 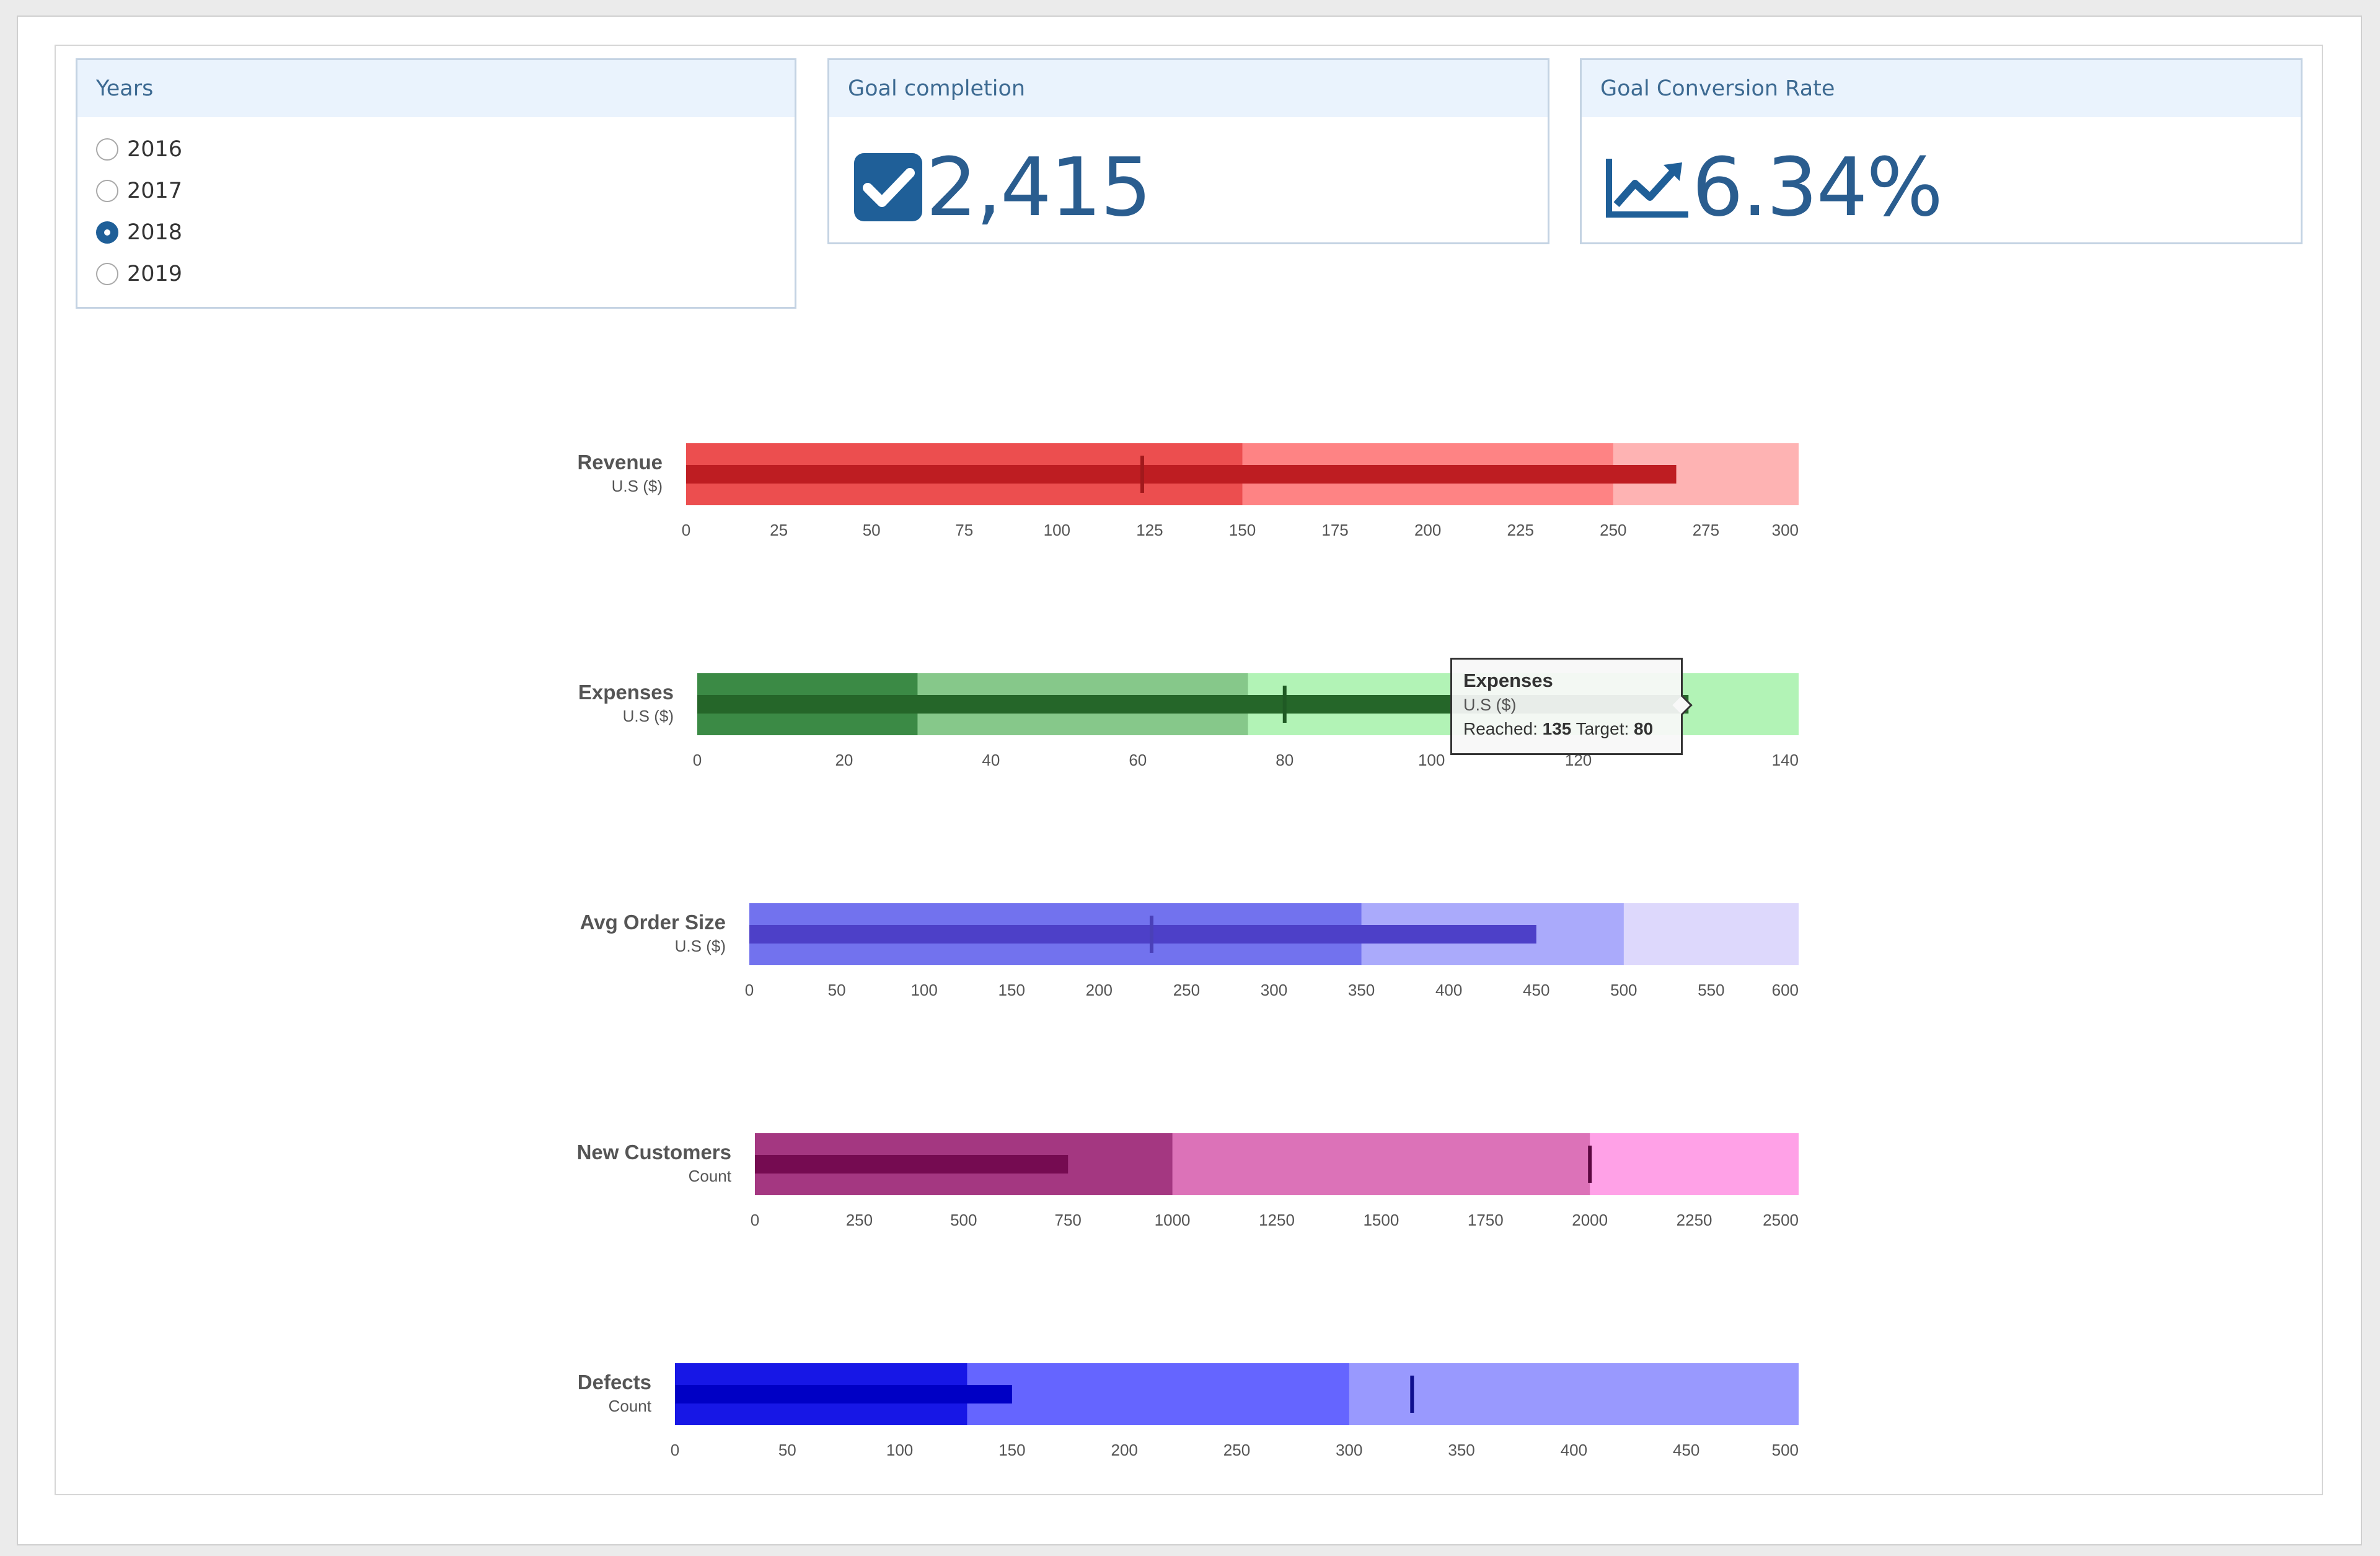 I want to click on goal-conversion-panel: Goal Conversion Rate 6.34%, so click(x=1941, y=151).